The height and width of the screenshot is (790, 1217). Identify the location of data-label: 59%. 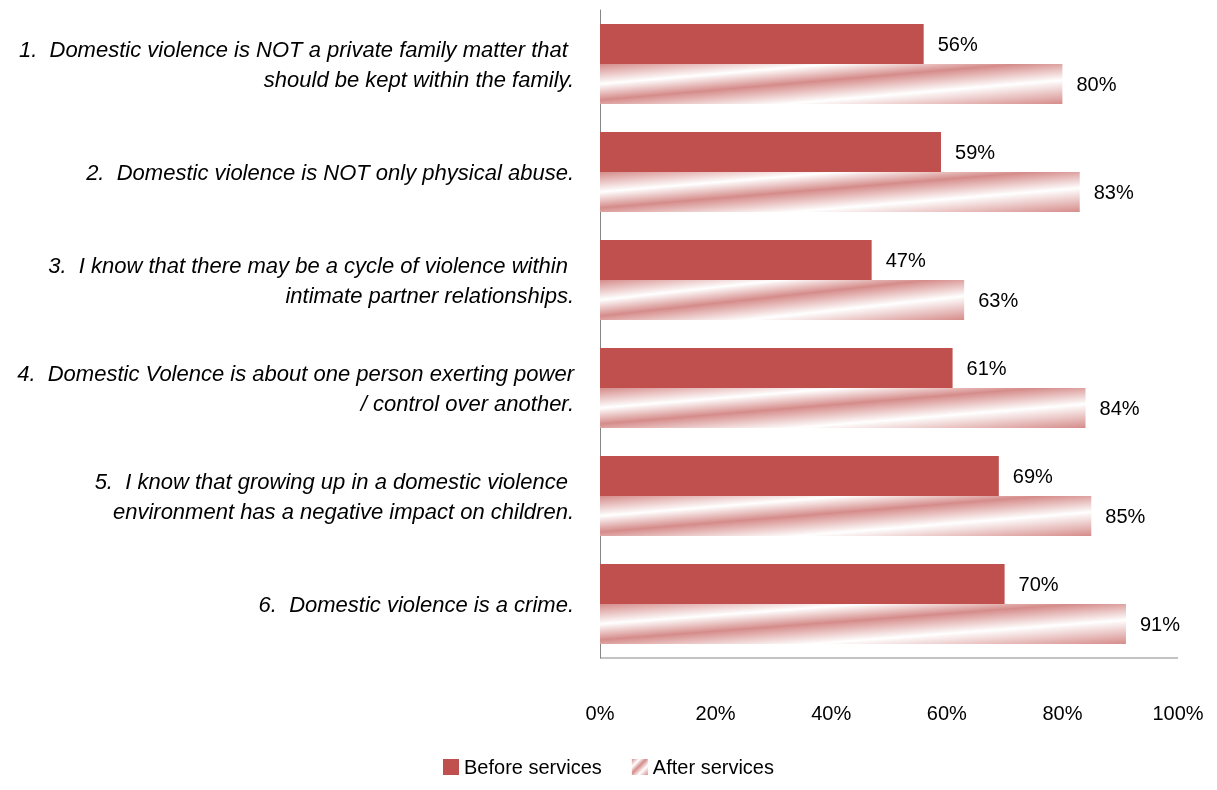
(975, 152).